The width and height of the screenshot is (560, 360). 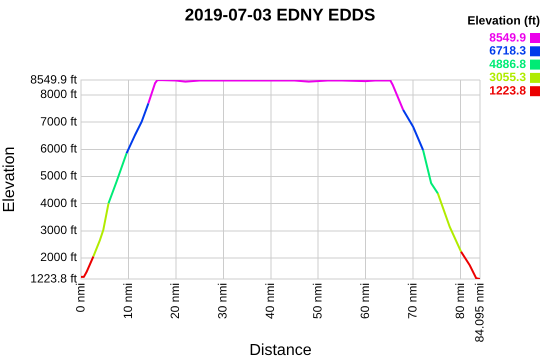 What do you see at coordinates (280, 15) in the screenshot?
I see `chart-title: 2019-07-03 EDNY EDDS` at bounding box center [280, 15].